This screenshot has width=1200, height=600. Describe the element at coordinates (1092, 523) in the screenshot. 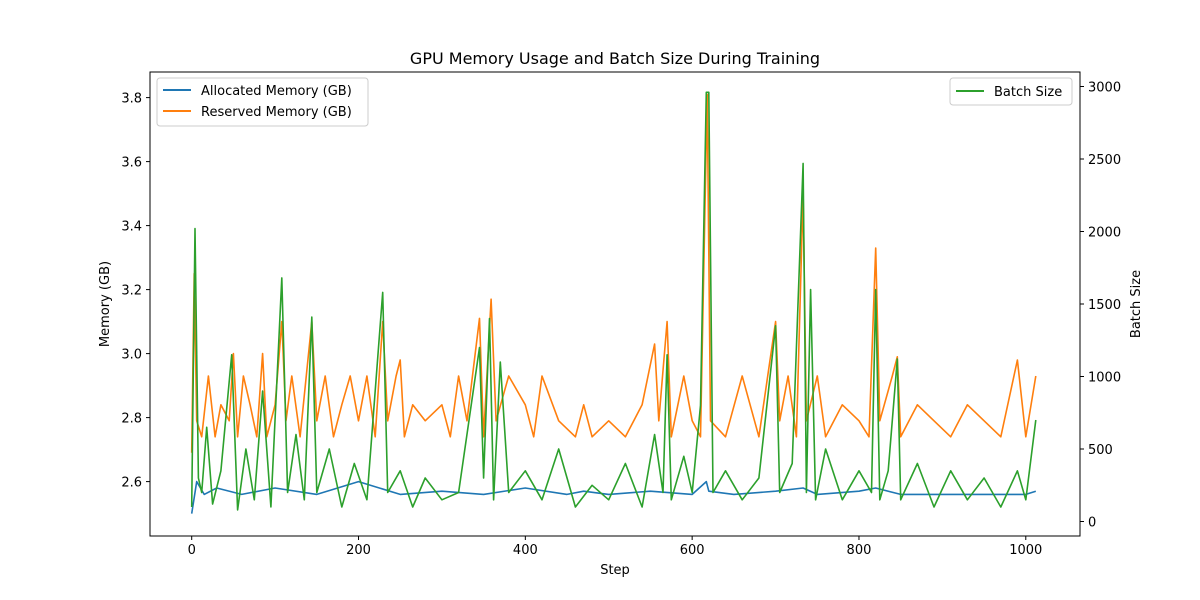

I see `y-right-tick-label: 0` at that location.